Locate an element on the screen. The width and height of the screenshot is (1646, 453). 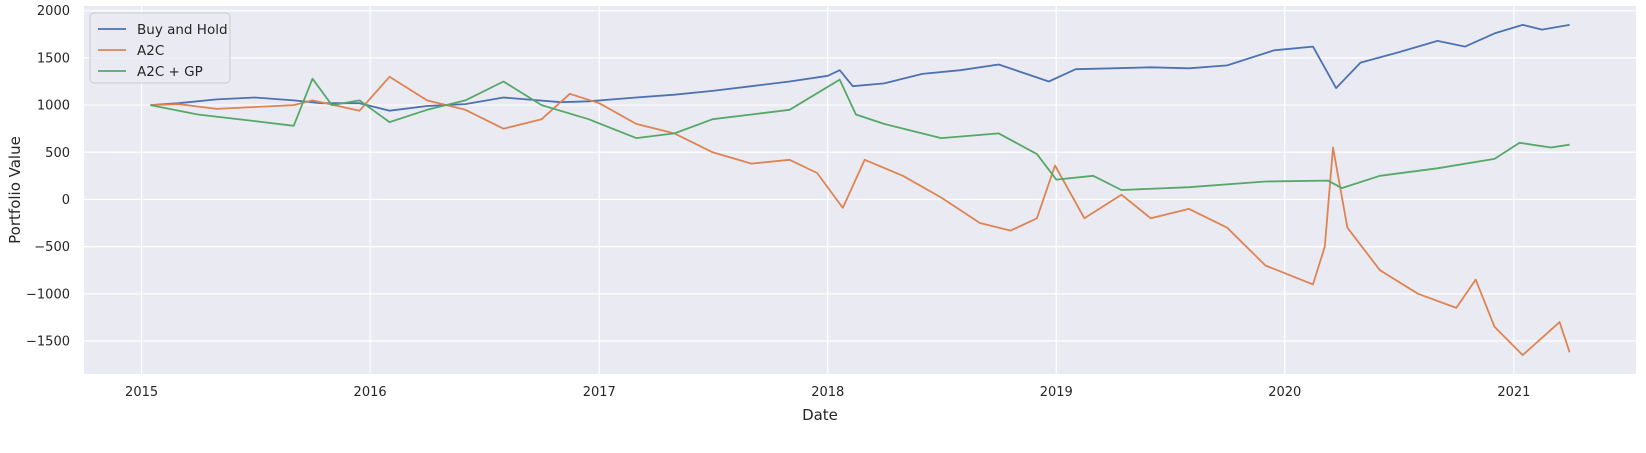
x-tick-label: 2020 is located at coordinates (1284, 392).